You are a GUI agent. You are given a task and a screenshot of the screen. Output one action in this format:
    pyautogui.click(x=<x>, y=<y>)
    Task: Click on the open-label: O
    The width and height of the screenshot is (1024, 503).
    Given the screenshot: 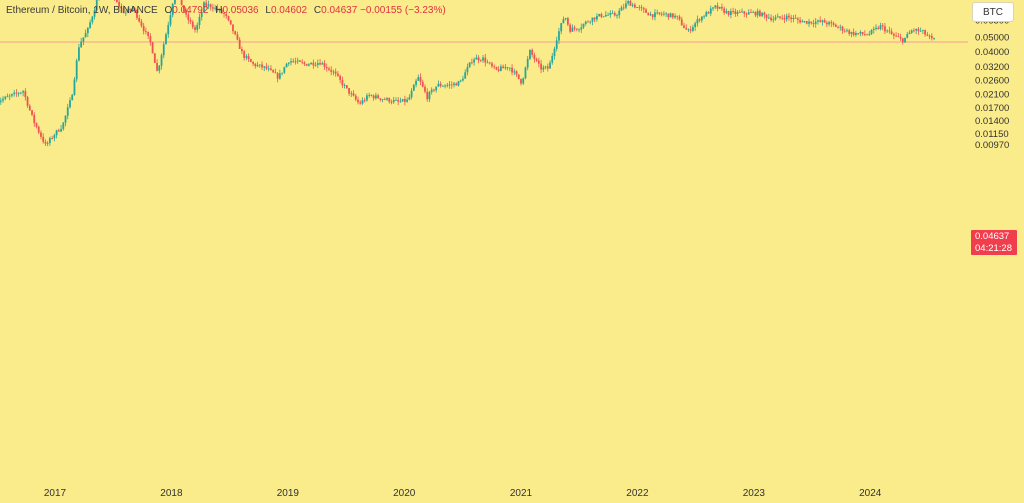 What is the action you would take?
    pyautogui.click(x=168, y=10)
    